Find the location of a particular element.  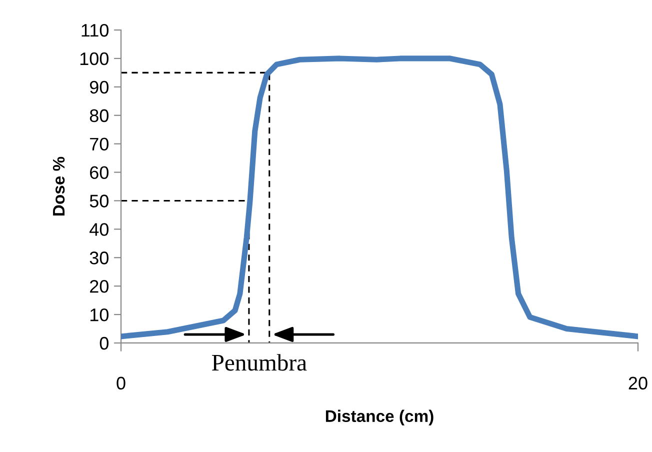

y-tick-label: 80 is located at coordinates (99, 115).